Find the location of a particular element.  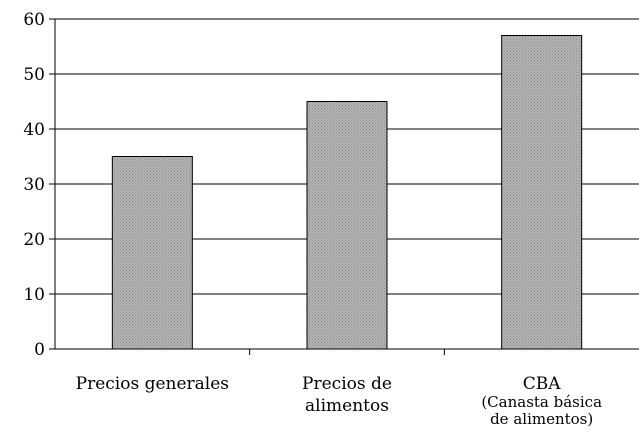

y-tick-label: 30 is located at coordinates (34, 185).